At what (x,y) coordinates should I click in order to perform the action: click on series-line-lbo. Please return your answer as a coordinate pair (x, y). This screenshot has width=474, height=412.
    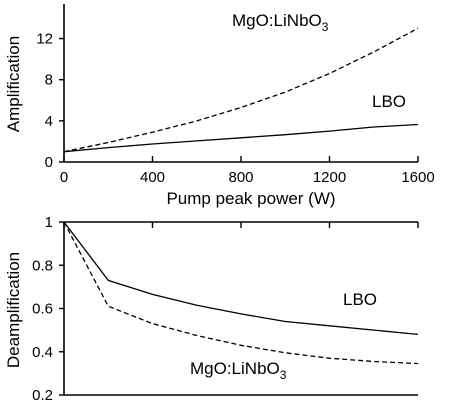
    Looking at the image, I should click on (241, 138).